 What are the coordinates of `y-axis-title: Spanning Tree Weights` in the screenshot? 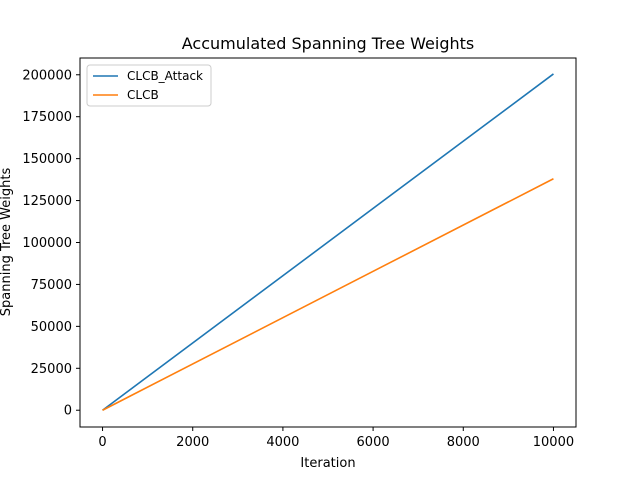 It's located at (7, 242).